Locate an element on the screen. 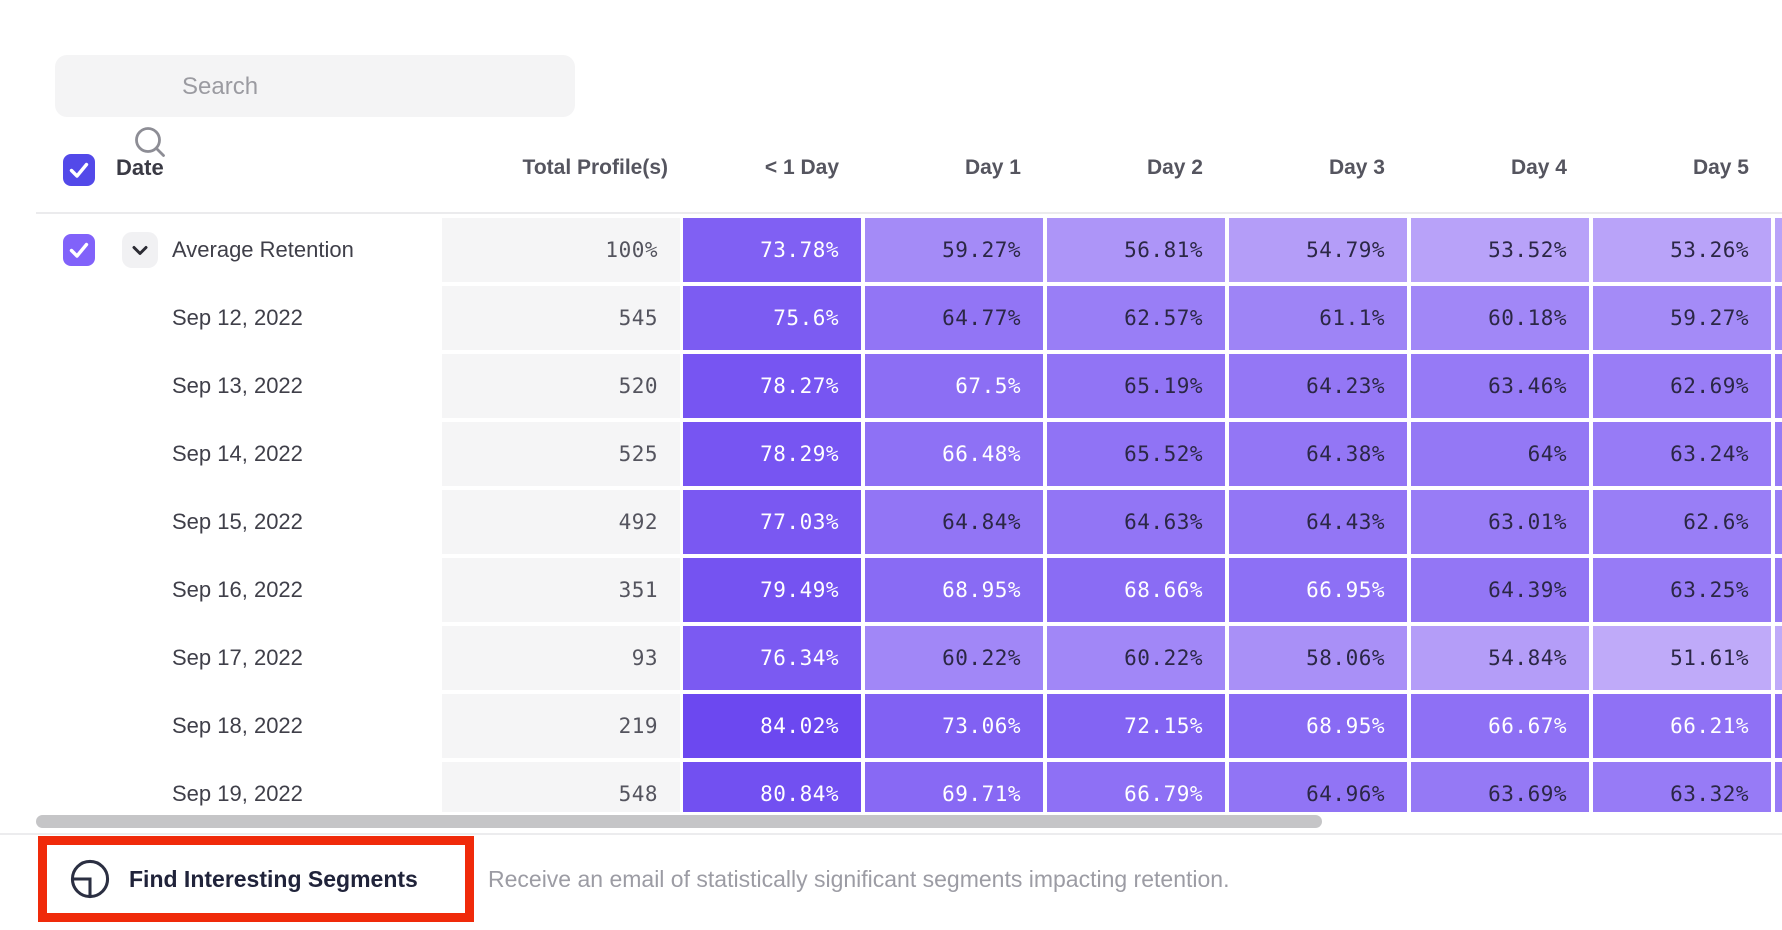 The height and width of the screenshot is (930, 1782). retention-cell: 63.01% is located at coordinates (1500, 522).